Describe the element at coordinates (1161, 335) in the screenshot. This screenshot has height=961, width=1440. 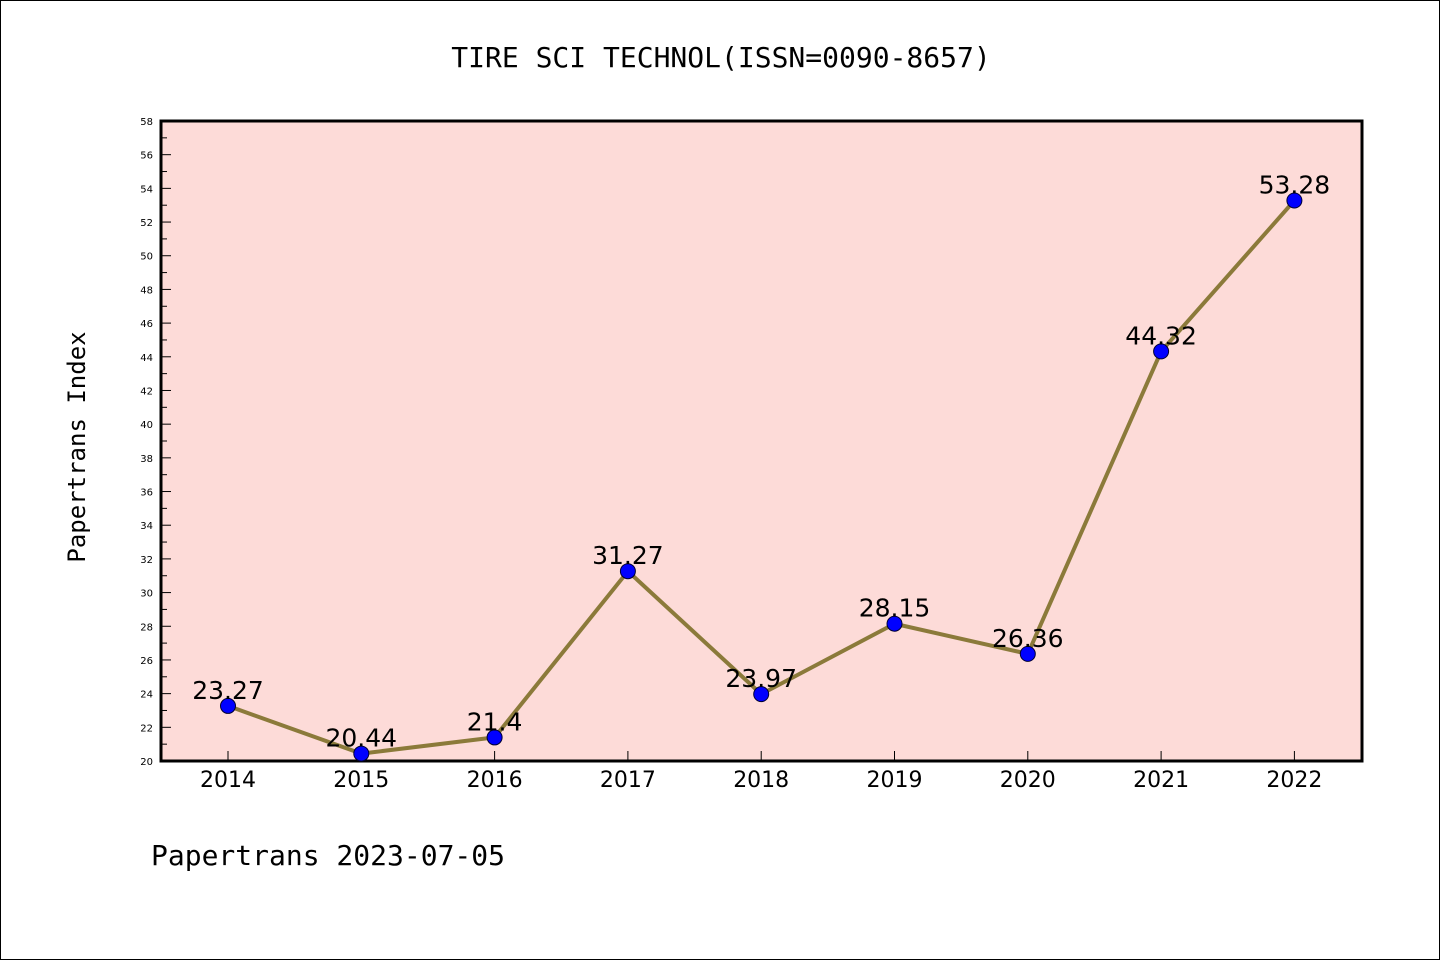
I see `data-label: 44.32` at that location.